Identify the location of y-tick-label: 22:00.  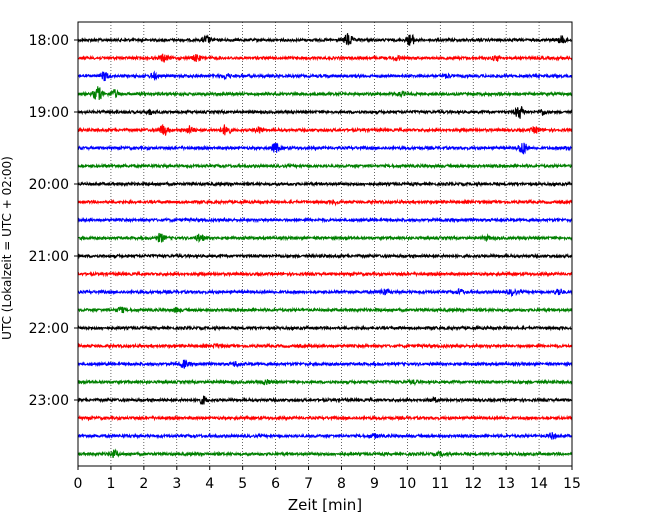
(49, 329).